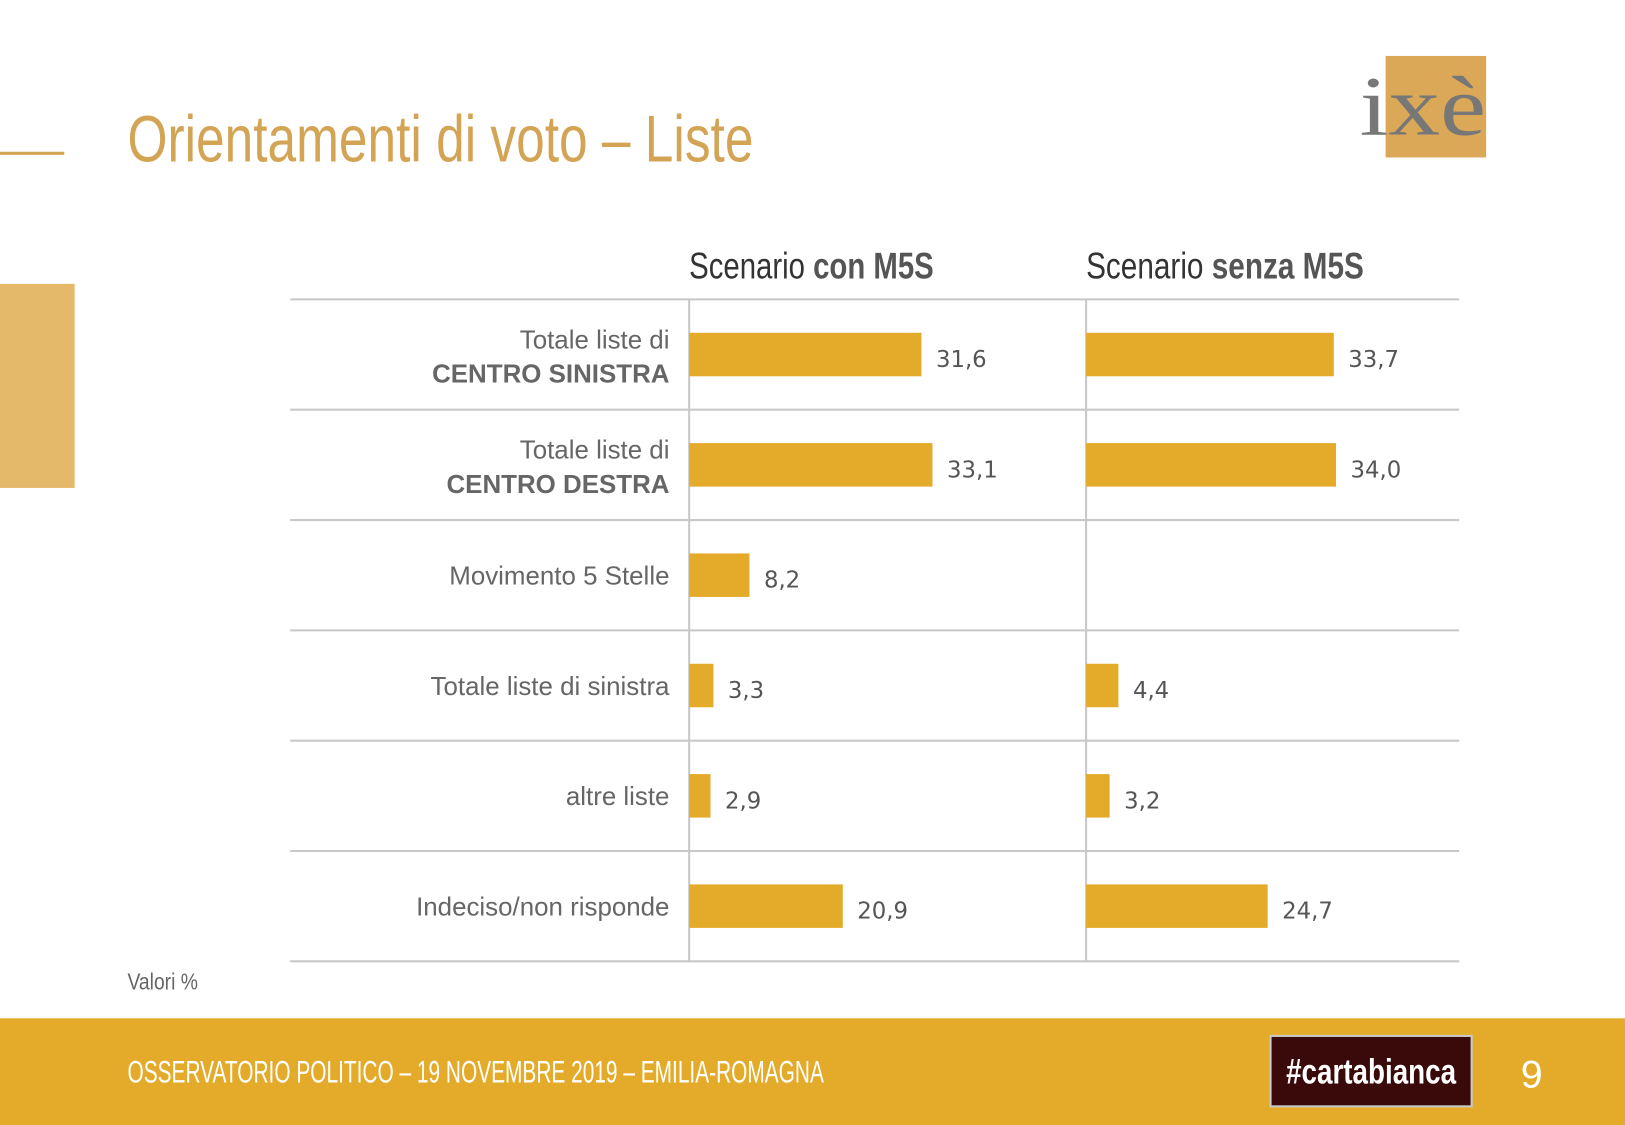 This screenshot has width=1625, height=1125. I want to click on value-label: 24,7, so click(1307, 912).